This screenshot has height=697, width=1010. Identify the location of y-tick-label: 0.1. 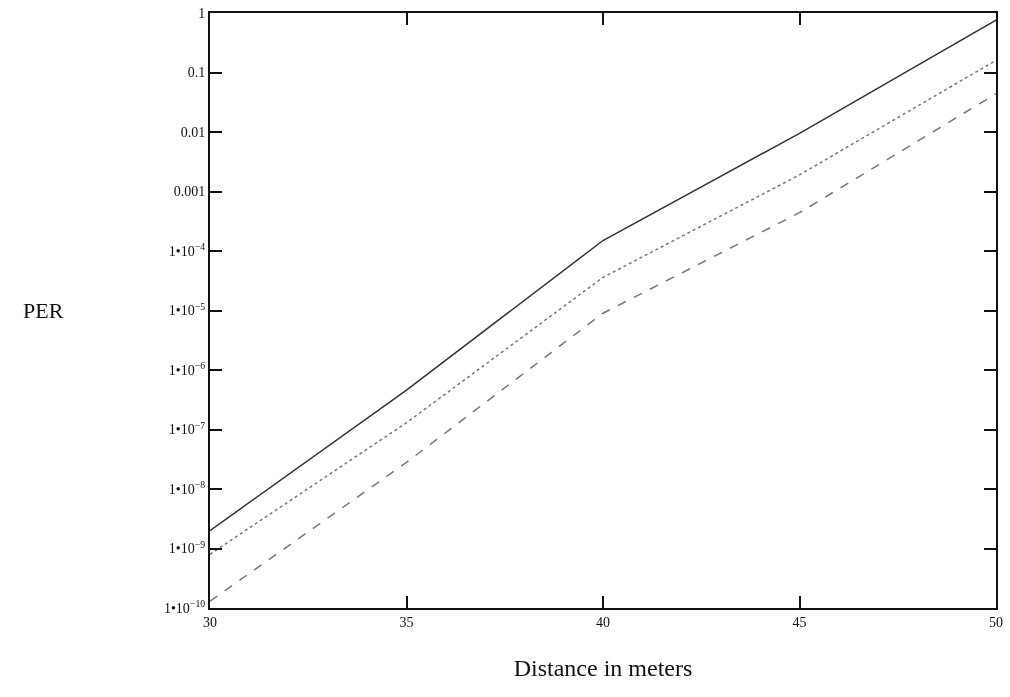
(196, 73).